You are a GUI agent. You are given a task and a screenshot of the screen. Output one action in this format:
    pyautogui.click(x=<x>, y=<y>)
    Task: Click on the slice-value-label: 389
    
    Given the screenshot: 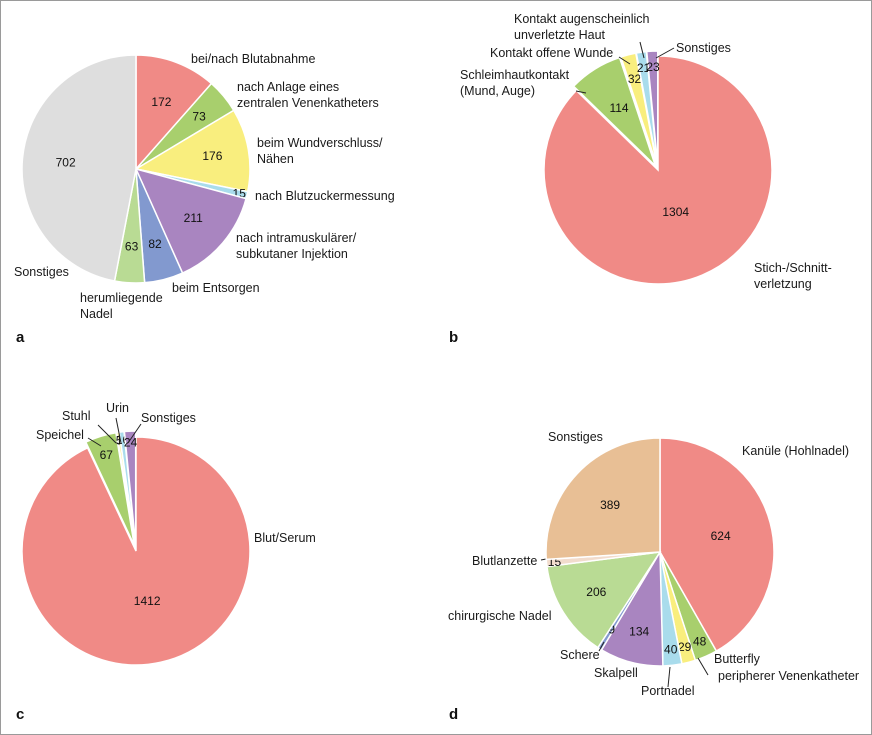 What is the action you would take?
    pyautogui.click(x=610, y=505)
    